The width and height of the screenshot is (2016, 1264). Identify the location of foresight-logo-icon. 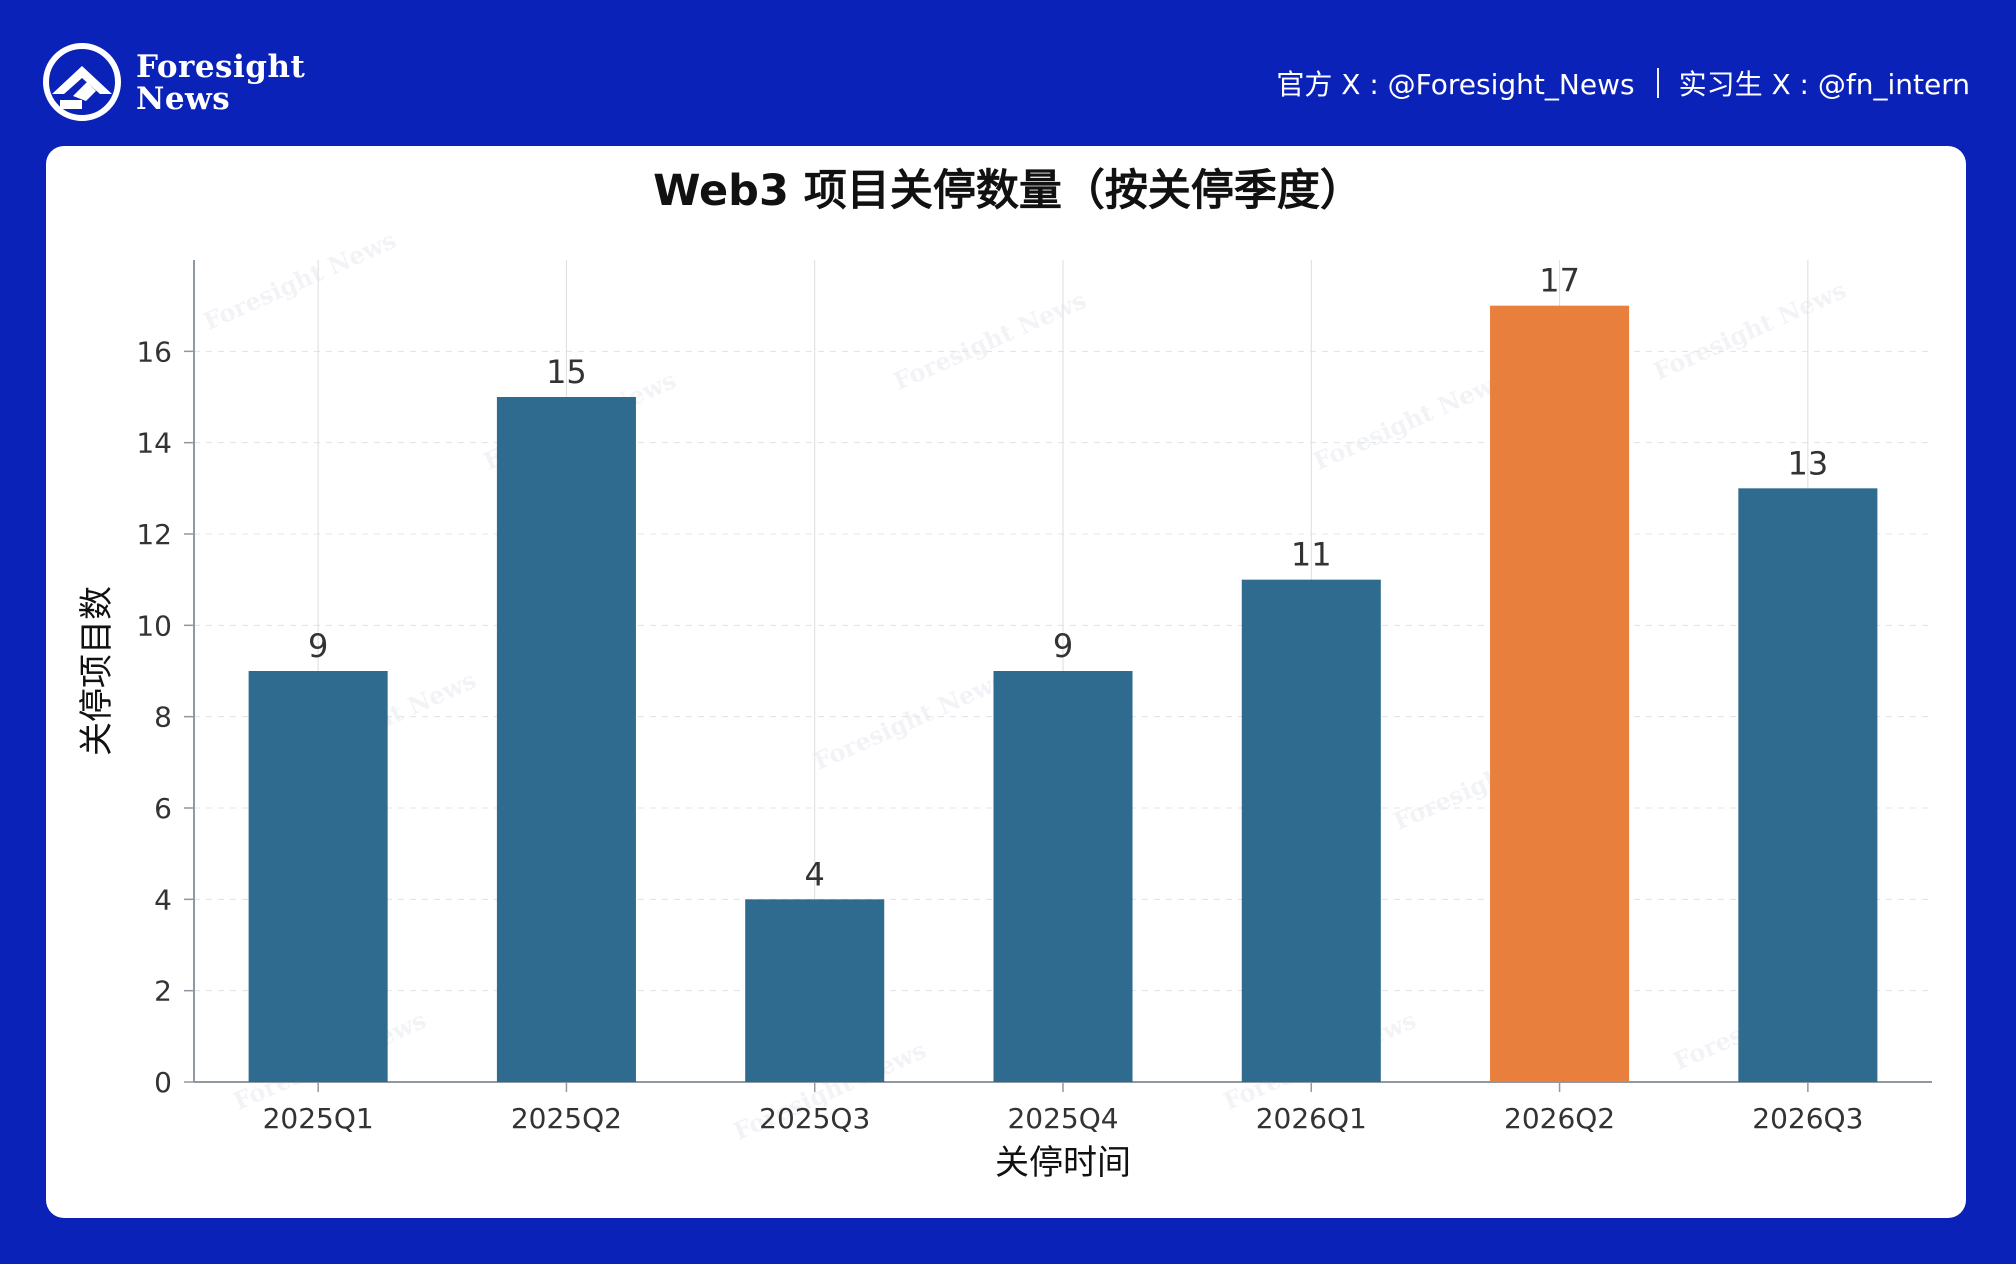
(82, 82).